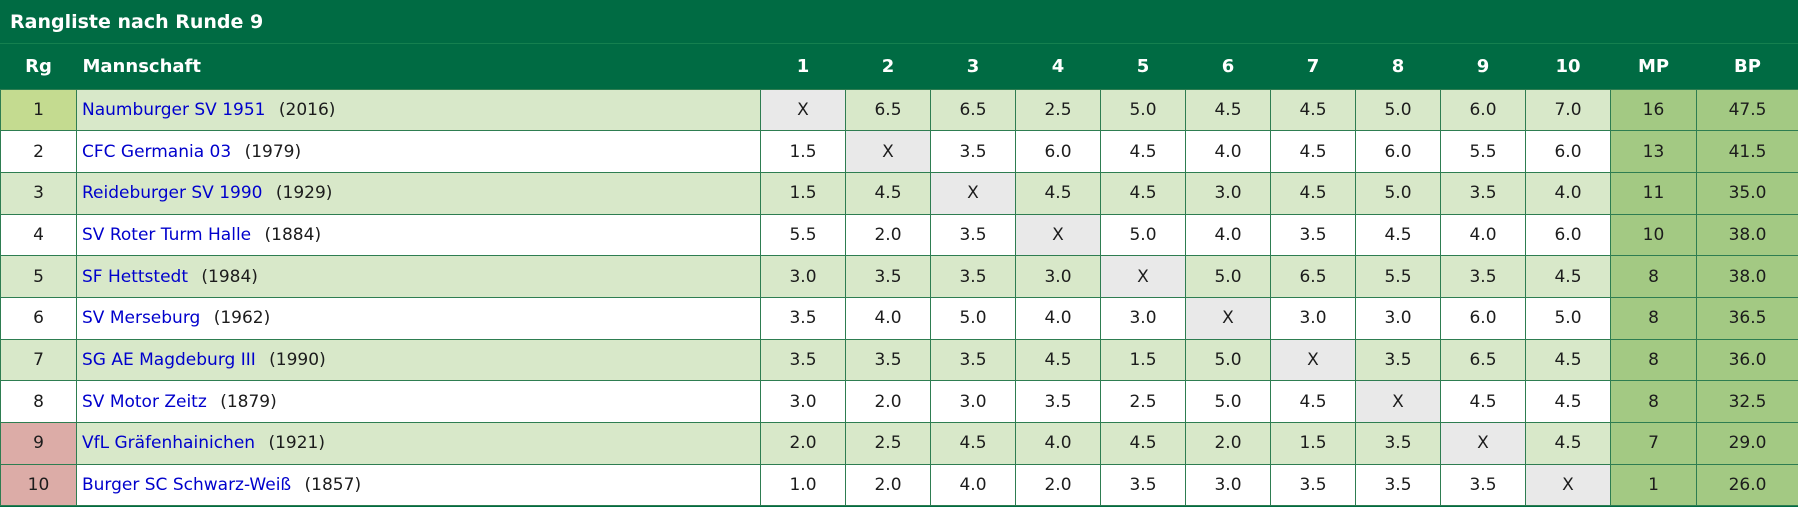  I want to click on result-cell-vs-7: 1.5, so click(1313, 443).